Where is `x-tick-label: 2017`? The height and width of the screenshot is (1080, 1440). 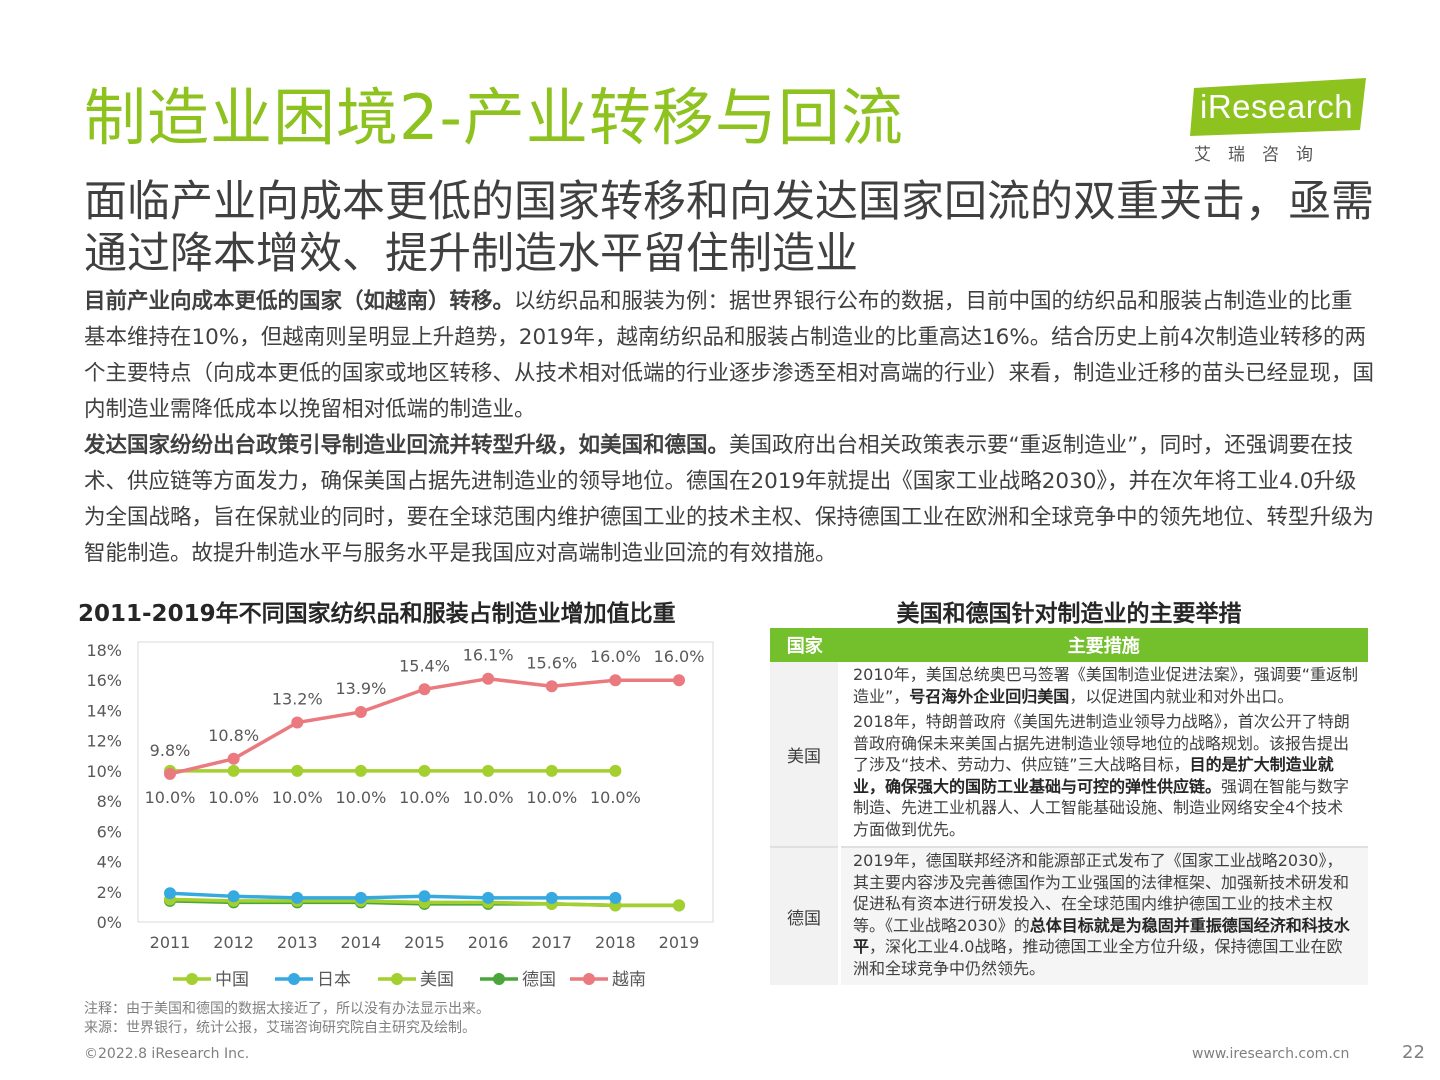 x-tick-label: 2017 is located at coordinates (551, 942).